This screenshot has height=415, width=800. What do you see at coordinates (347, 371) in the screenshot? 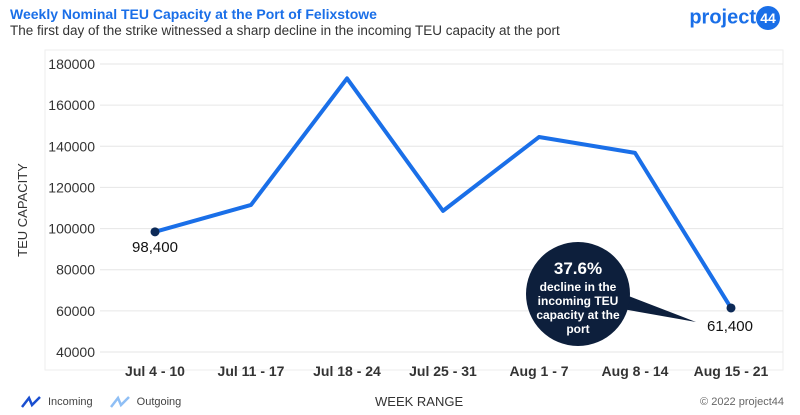
I see `x-tick-label: Jul 18 - 24` at bounding box center [347, 371].